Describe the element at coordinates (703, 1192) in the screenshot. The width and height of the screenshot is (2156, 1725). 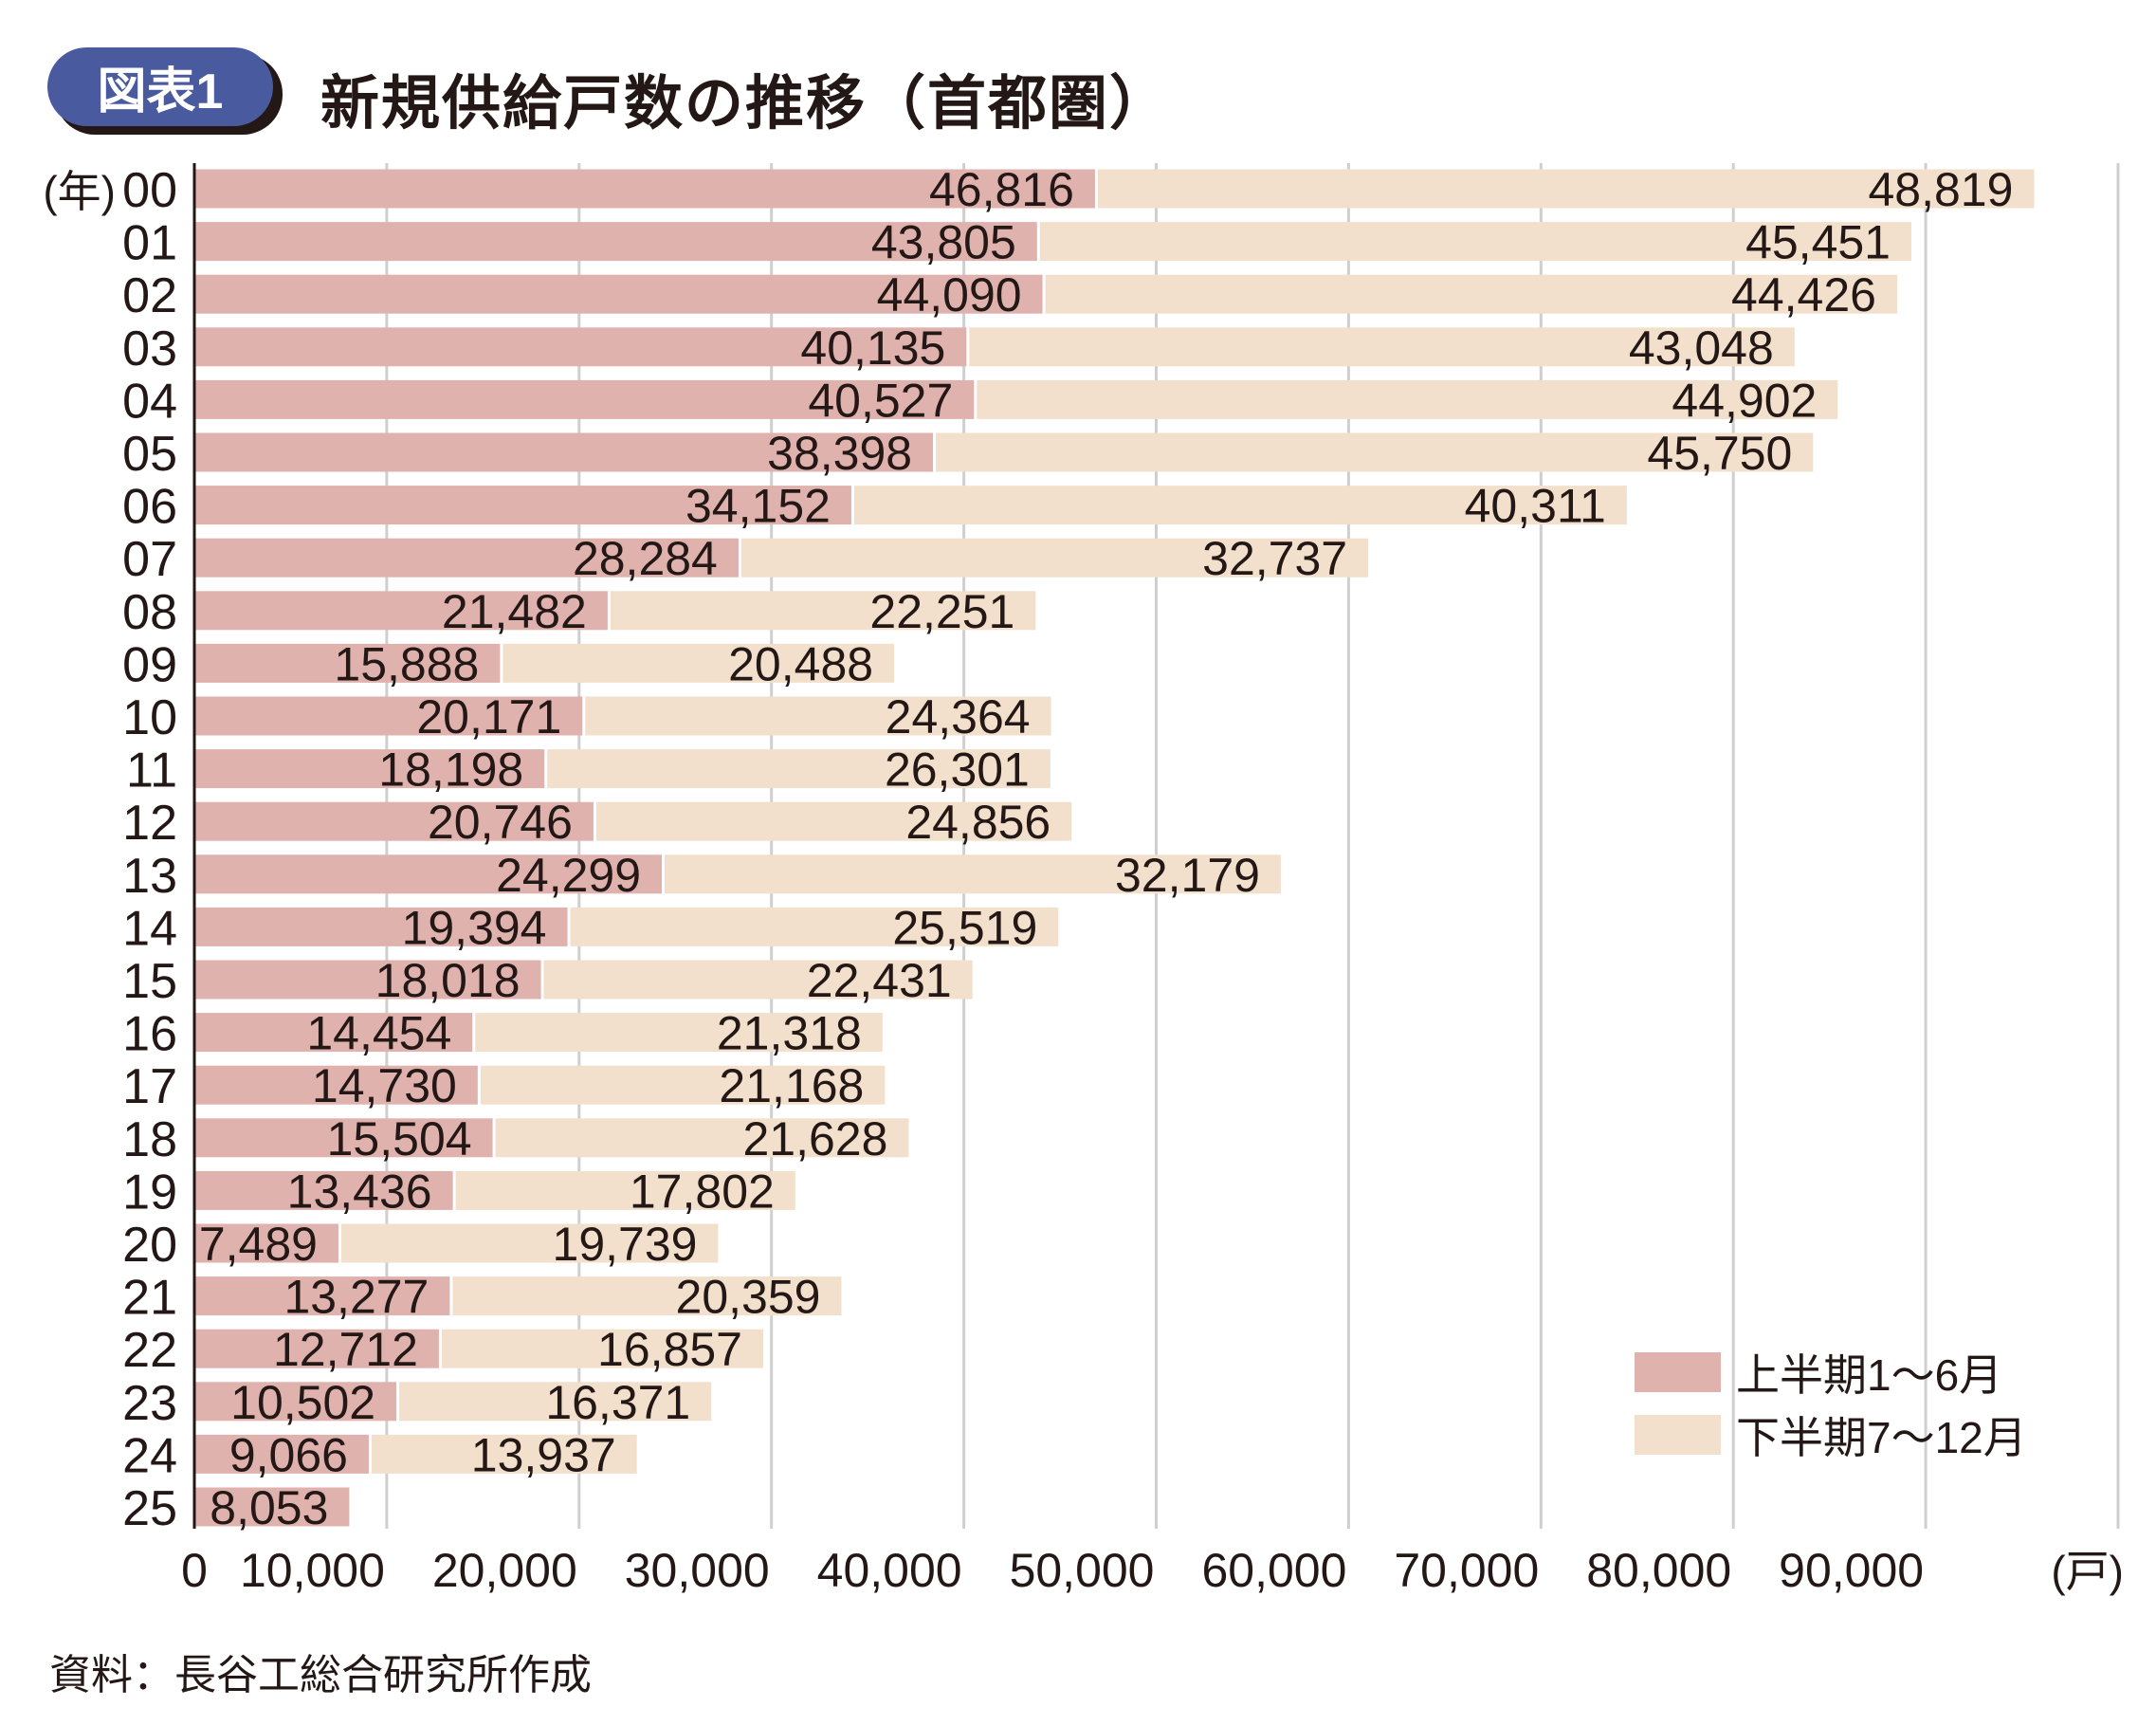
I see `data-label: 17,802` at that location.